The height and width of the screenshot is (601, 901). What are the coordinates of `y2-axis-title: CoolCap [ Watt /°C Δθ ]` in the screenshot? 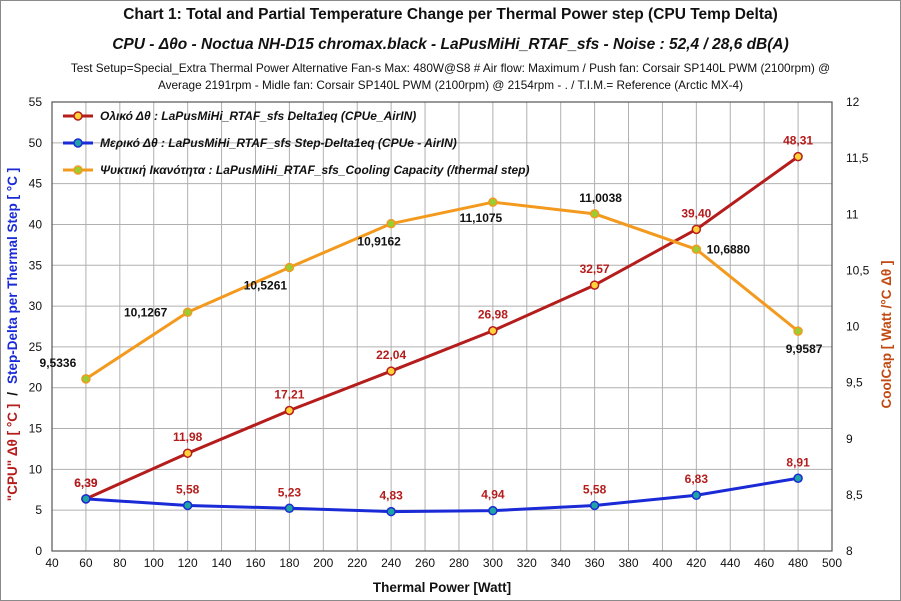 It's located at (886, 335).